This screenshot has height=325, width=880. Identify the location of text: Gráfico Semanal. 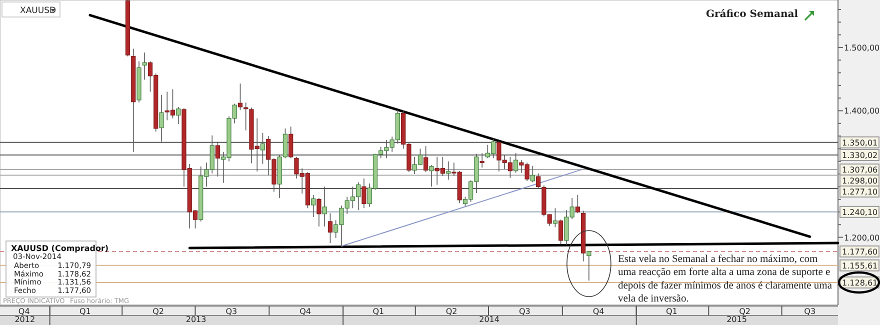
(752, 14).